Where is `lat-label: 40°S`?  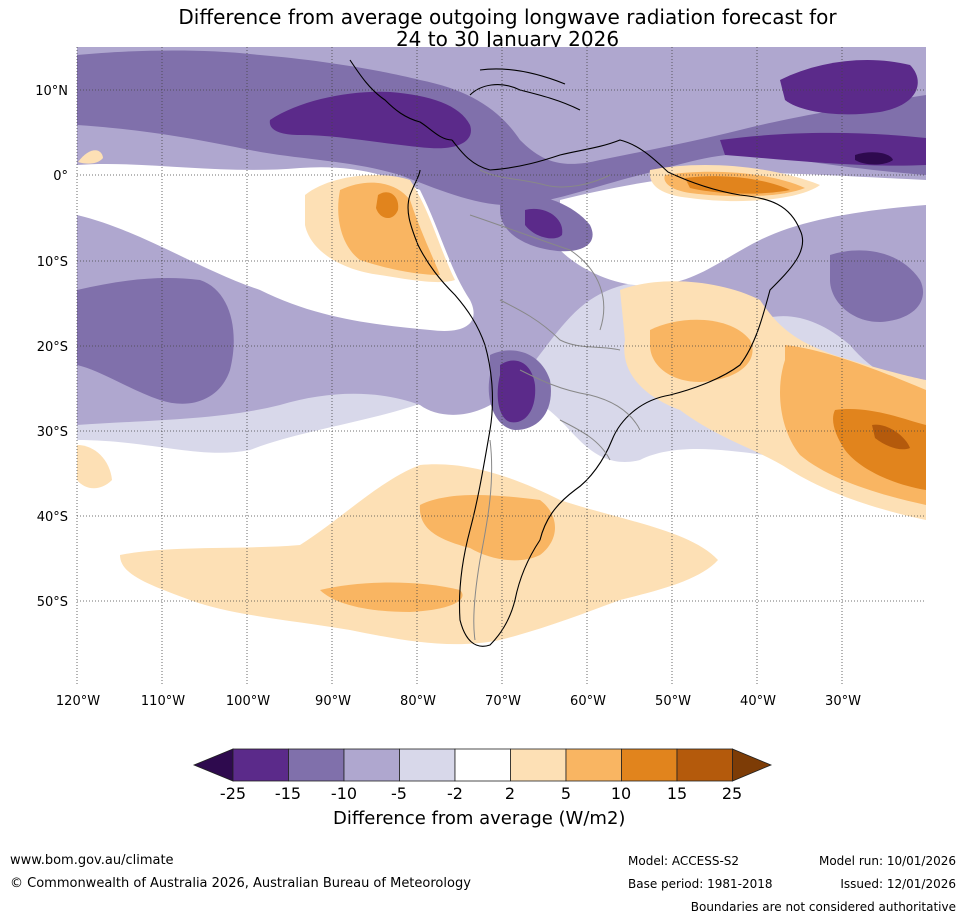 lat-label: 40°S is located at coordinates (52, 517).